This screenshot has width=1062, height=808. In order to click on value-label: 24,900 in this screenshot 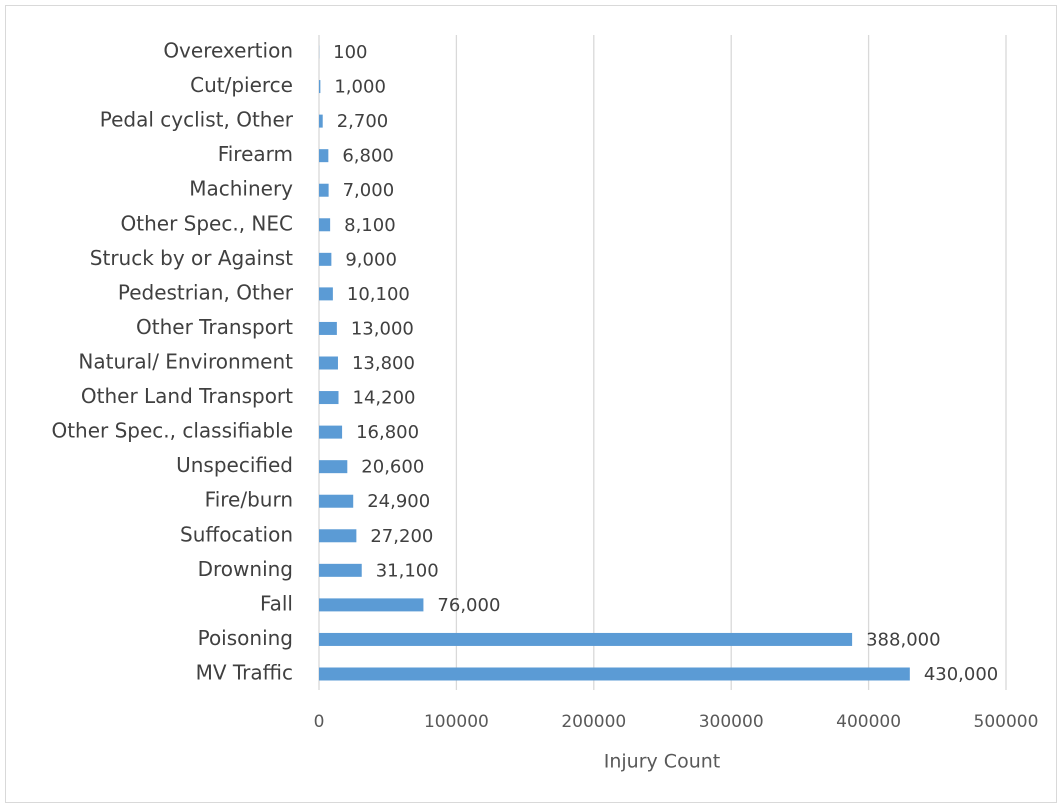, I will do `click(398, 501)`.